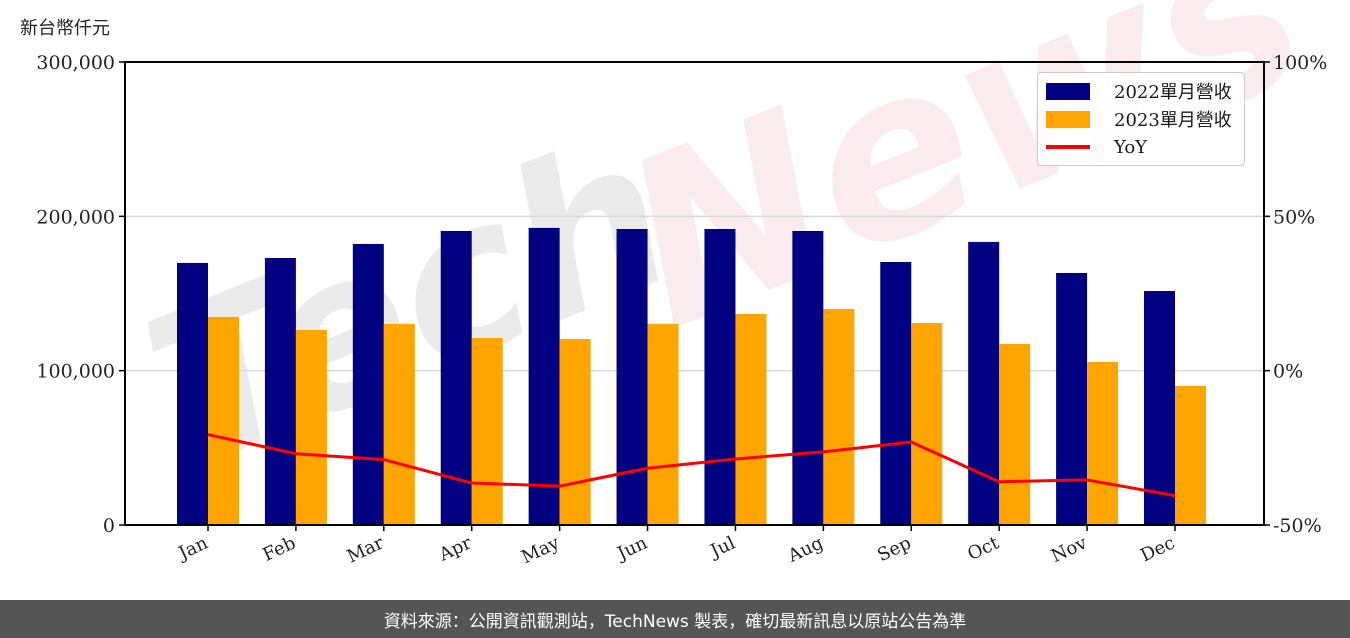  Describe the element at coordinates (720, 377) in the screenshot. I see `bar-2022-jul` at that location.